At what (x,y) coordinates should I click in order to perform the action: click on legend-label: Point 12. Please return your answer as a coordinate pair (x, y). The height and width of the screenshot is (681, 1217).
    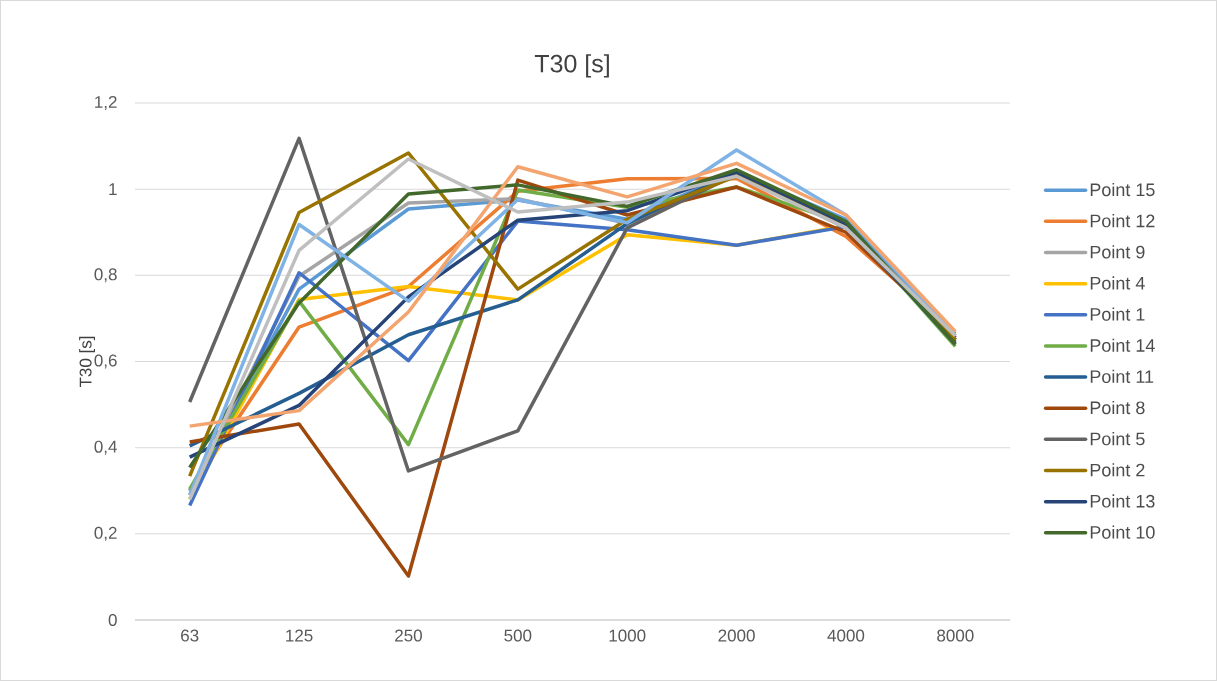
    Looking at the image, I should click on (1122, 221).